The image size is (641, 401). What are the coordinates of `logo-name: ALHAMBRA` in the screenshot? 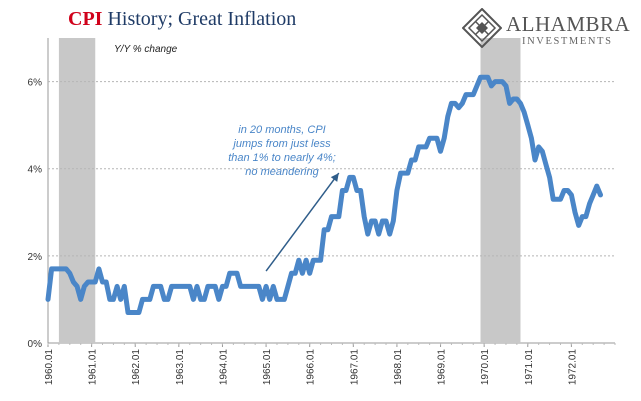 It's located at (568, 24).